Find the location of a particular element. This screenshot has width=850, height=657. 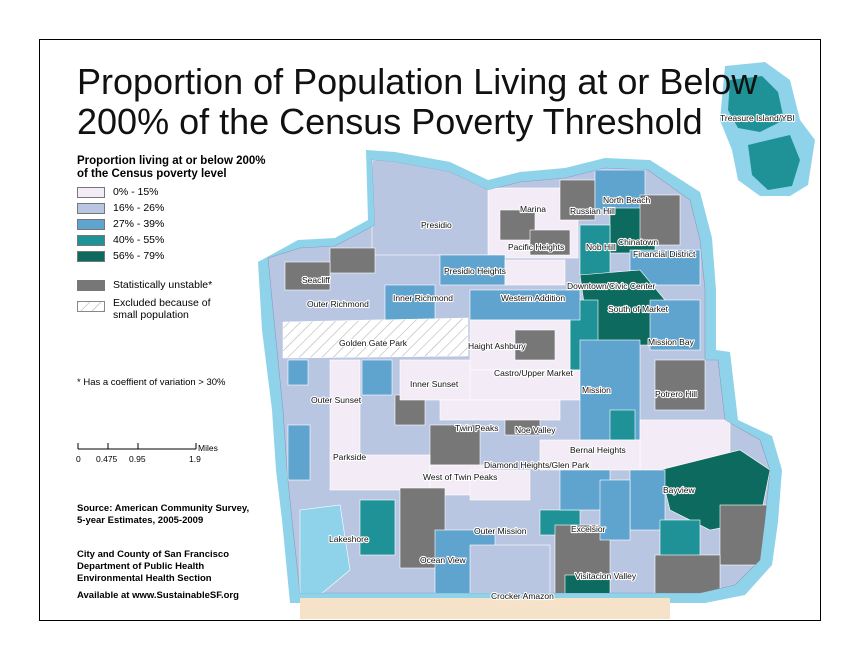

legend-label-2: 27% - 39% is located at coordinates (139, 224).